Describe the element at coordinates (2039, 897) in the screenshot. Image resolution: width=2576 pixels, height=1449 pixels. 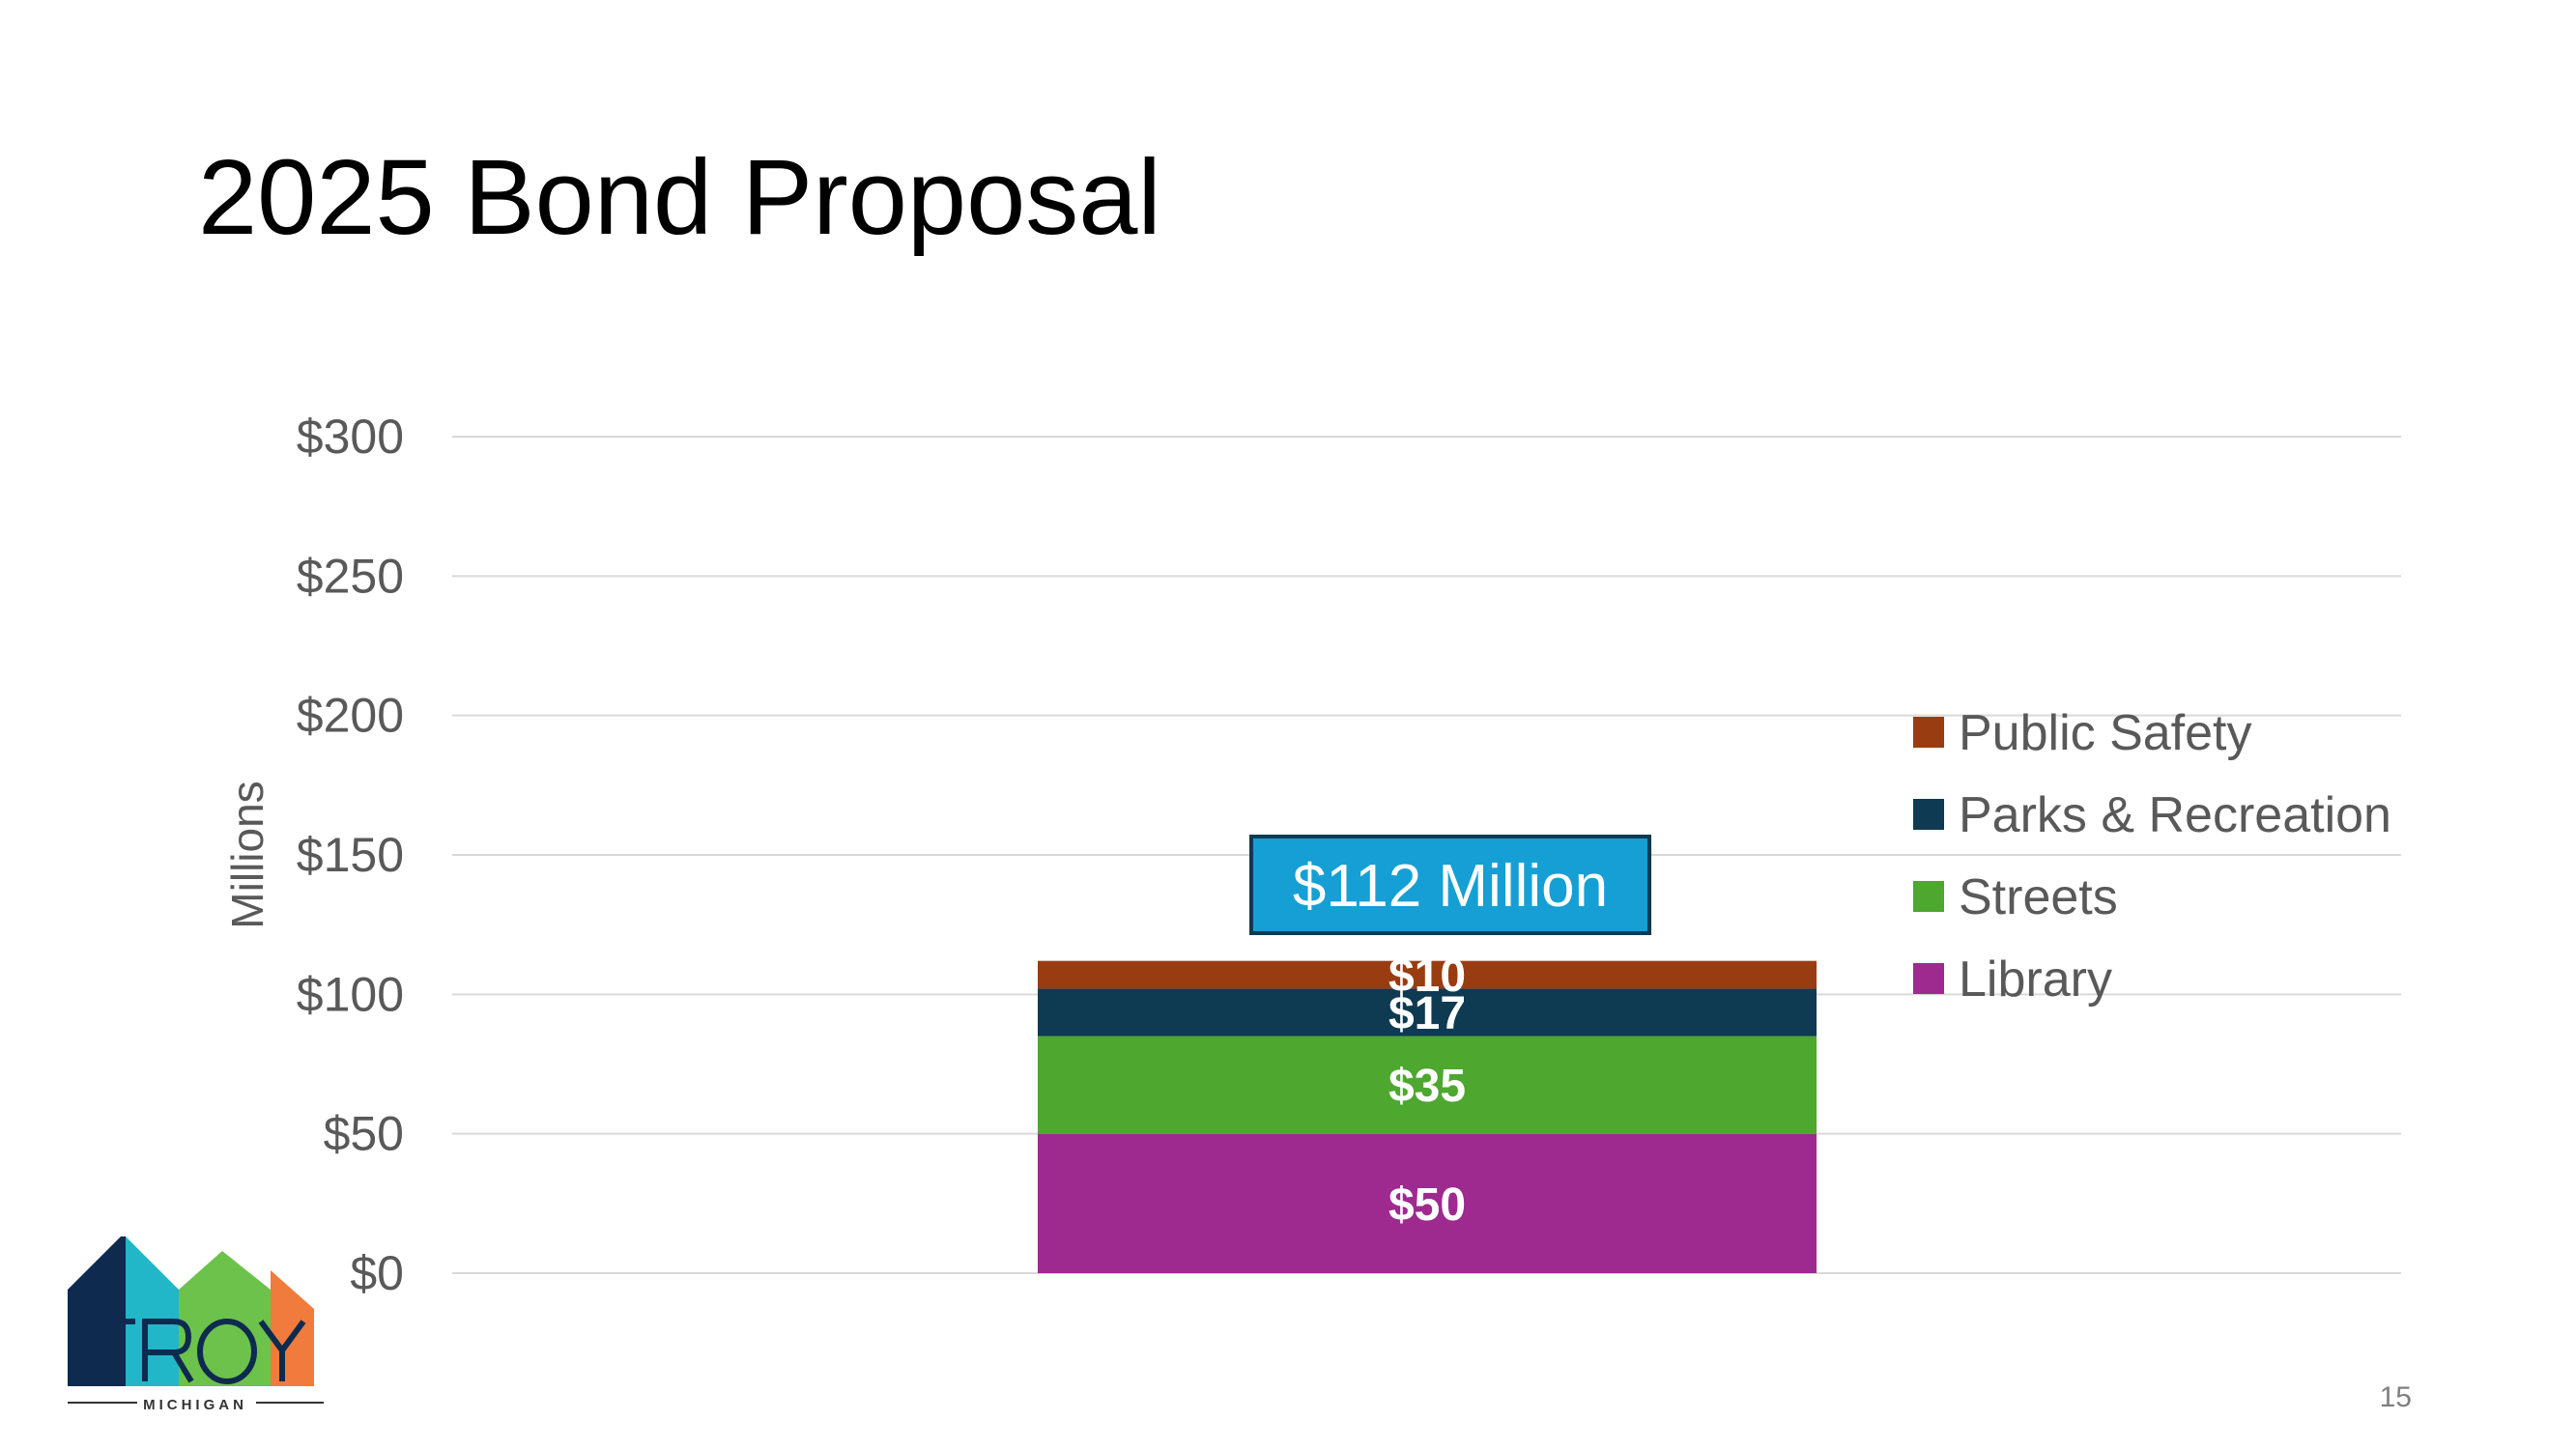
I see `legend-label: Streets` at that location.